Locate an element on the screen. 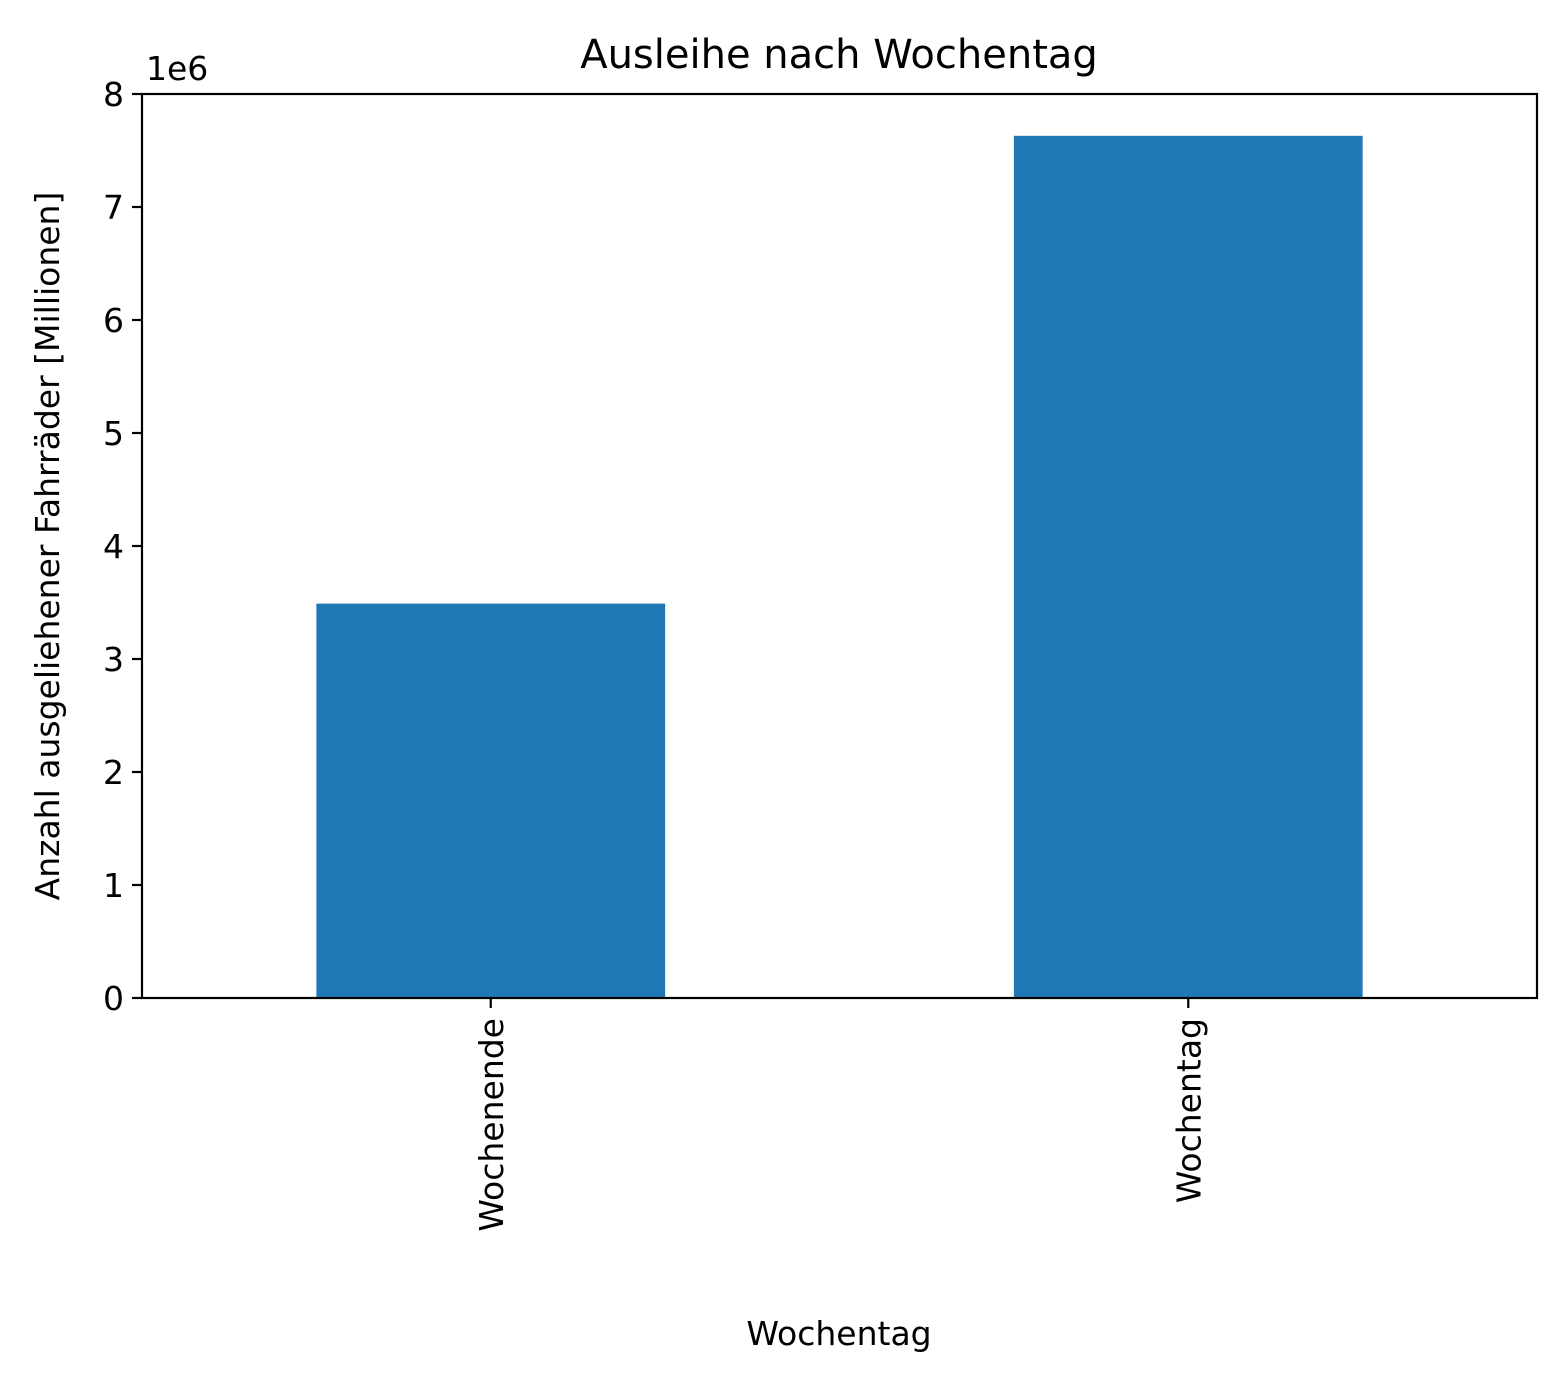 Image resolution: width=1567 pixels, height=1384 pixels. y-tick-label: 7 is located at coordinates (113, 207).